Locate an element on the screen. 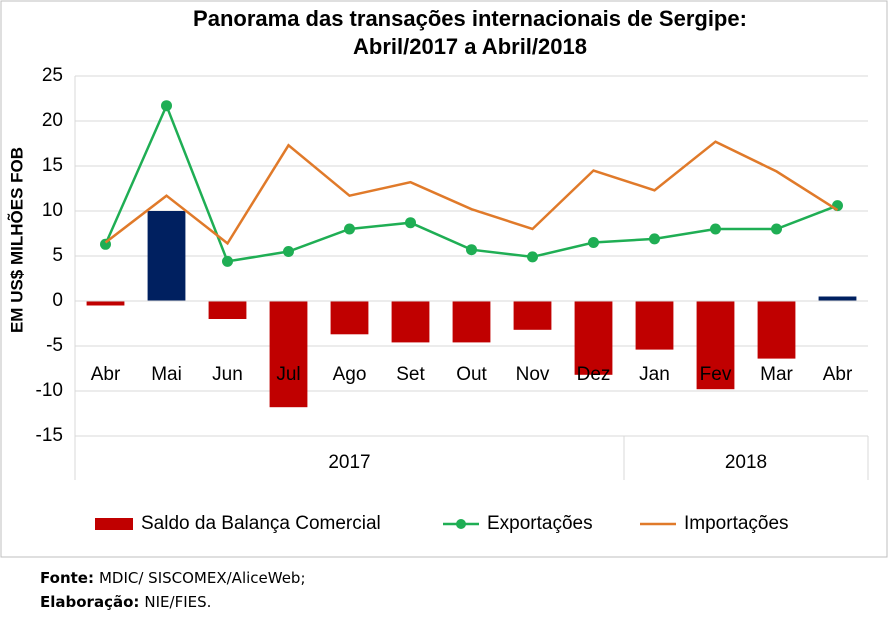 The height and width of the screenshot is (627, 888). x-tick-label: Jan is located at coordinates (654, 374).